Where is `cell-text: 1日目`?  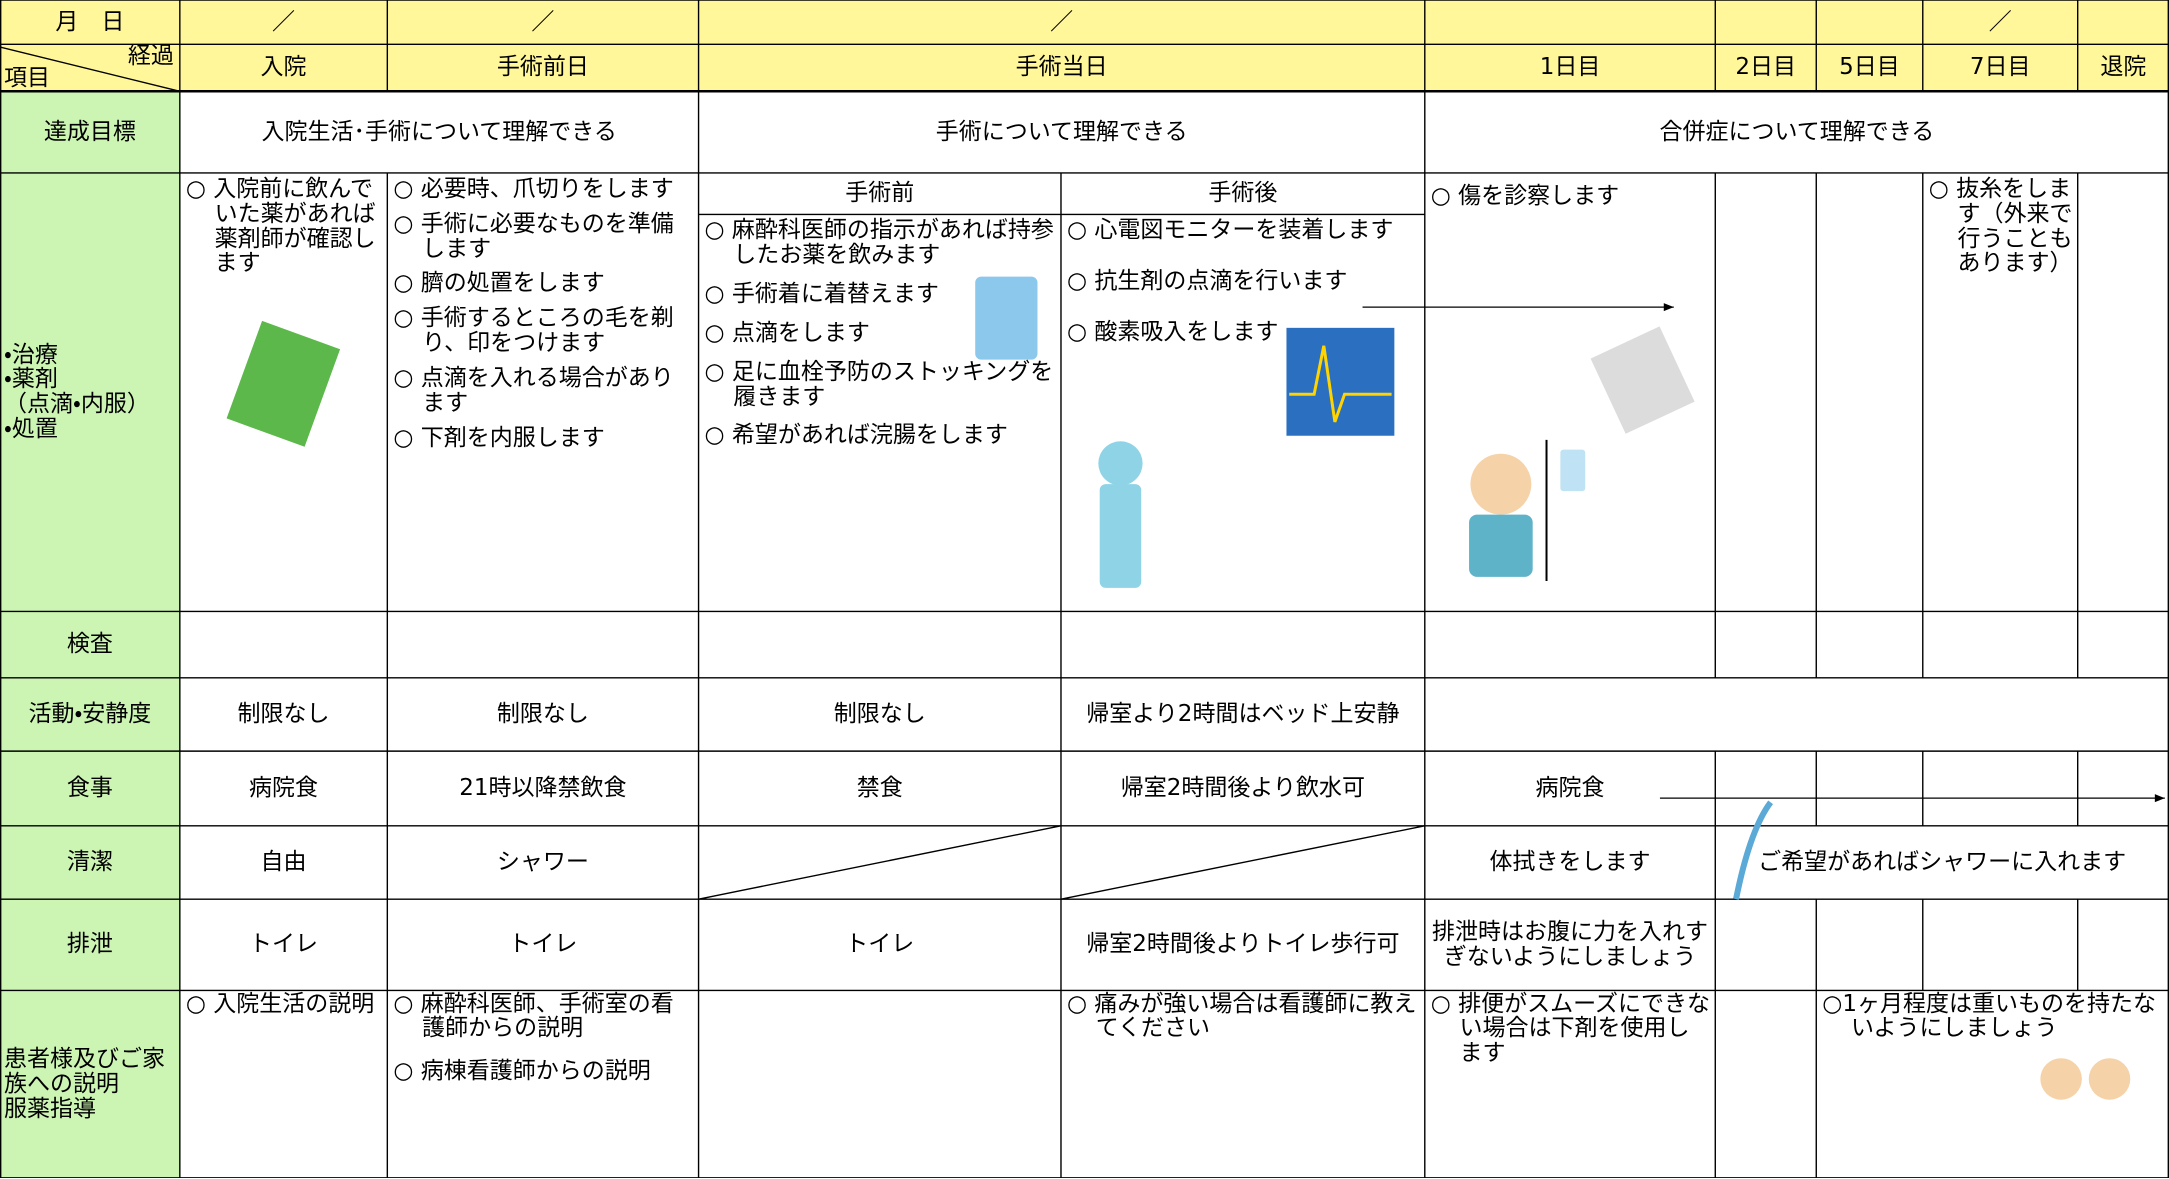 cell-text: 1日目 is located at coordinates (1570, 67).